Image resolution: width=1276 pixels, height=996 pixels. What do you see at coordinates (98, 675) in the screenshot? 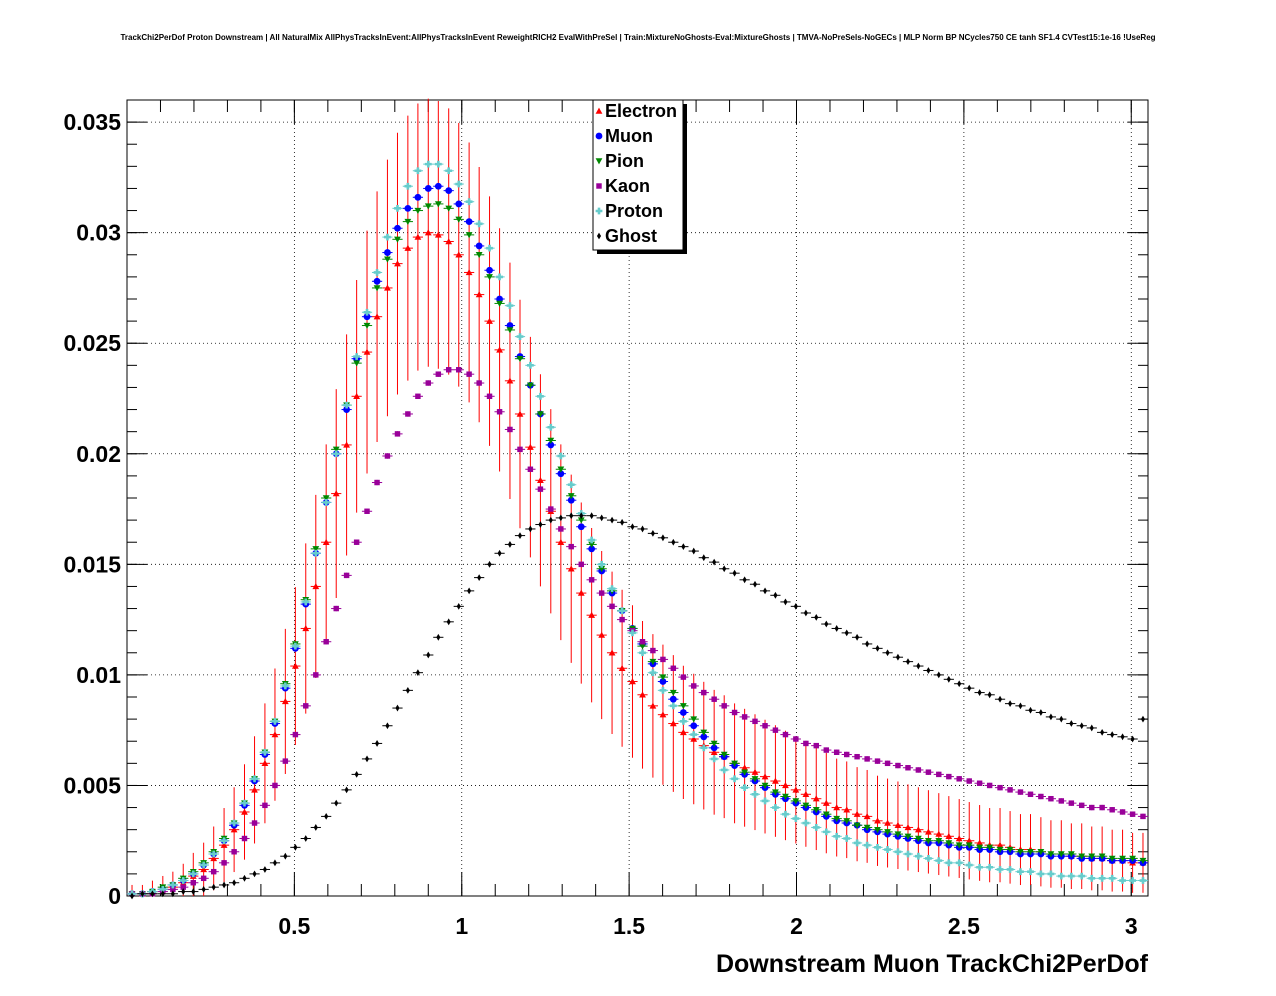
I see `y-tick-label: 0.01` at bounding box center [98, 675].